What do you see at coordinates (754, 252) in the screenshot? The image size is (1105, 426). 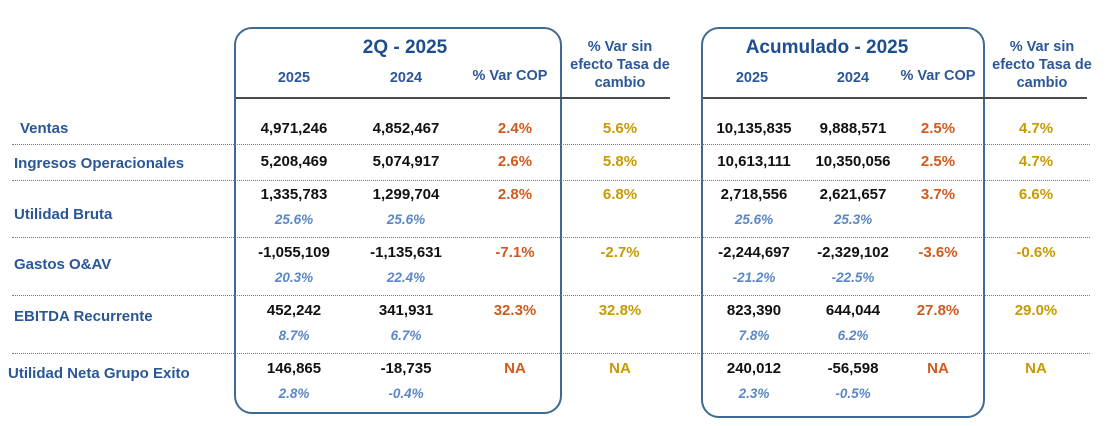 I see `acc-gastos-2025: -2,244,697` at bounding box center [754, 252].